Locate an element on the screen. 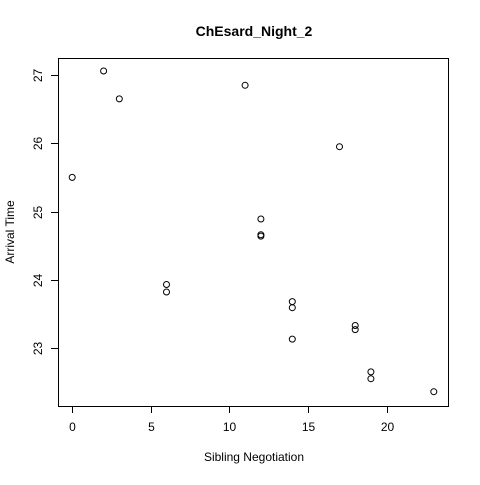 Image resolution: width=480 pixels, height=485 pixels. x-tick-label: 15 is located at coordinates (309, 427).